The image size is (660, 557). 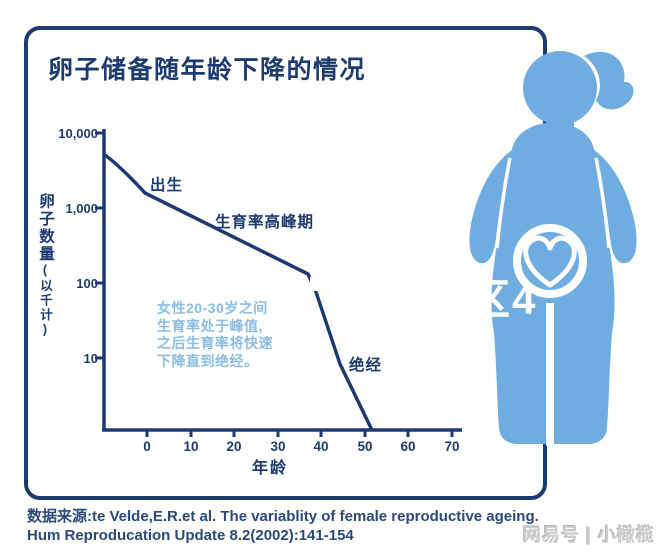 I want to click on belly-circle, so click(x=550, y=261).